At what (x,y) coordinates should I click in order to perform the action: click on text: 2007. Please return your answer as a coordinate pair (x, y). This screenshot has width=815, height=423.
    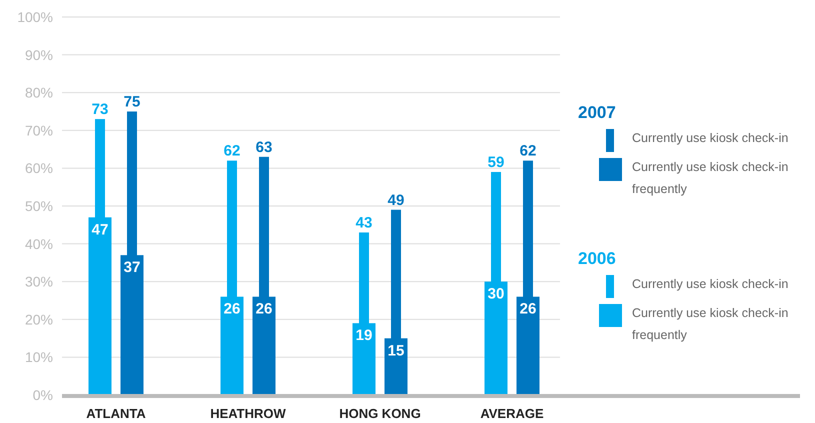
    Looking at the image, I should click on (597, 112).